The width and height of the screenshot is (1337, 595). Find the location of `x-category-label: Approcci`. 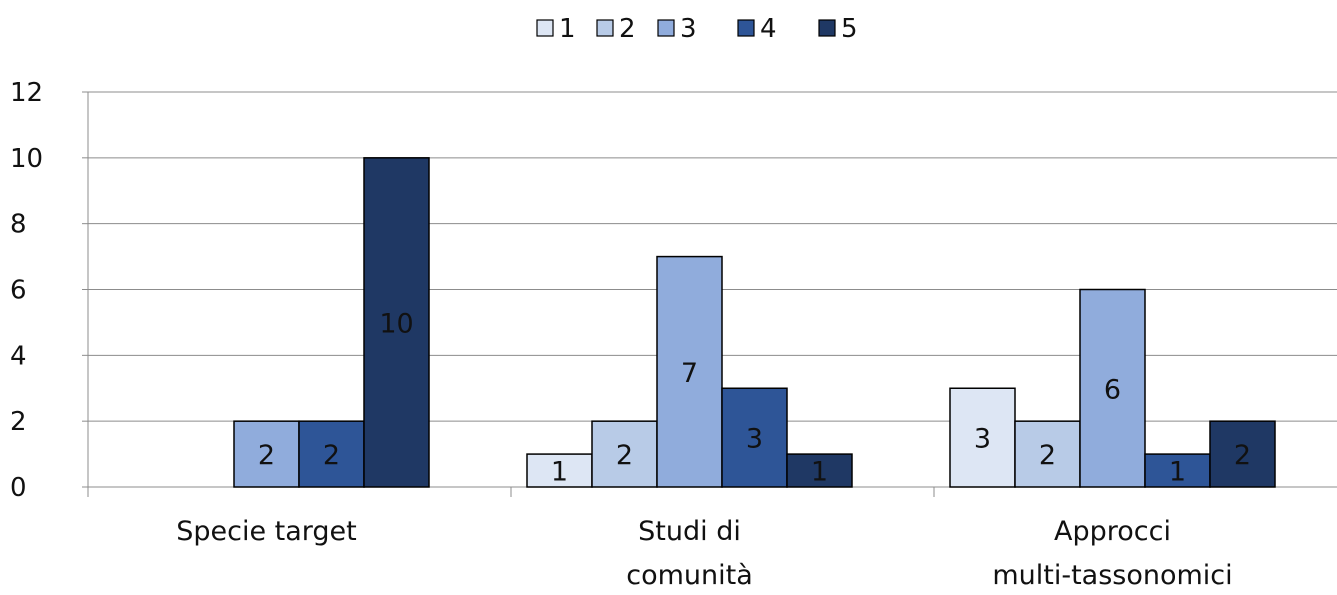

x-category-label: Approcci is located at coordinates (1112, 531).